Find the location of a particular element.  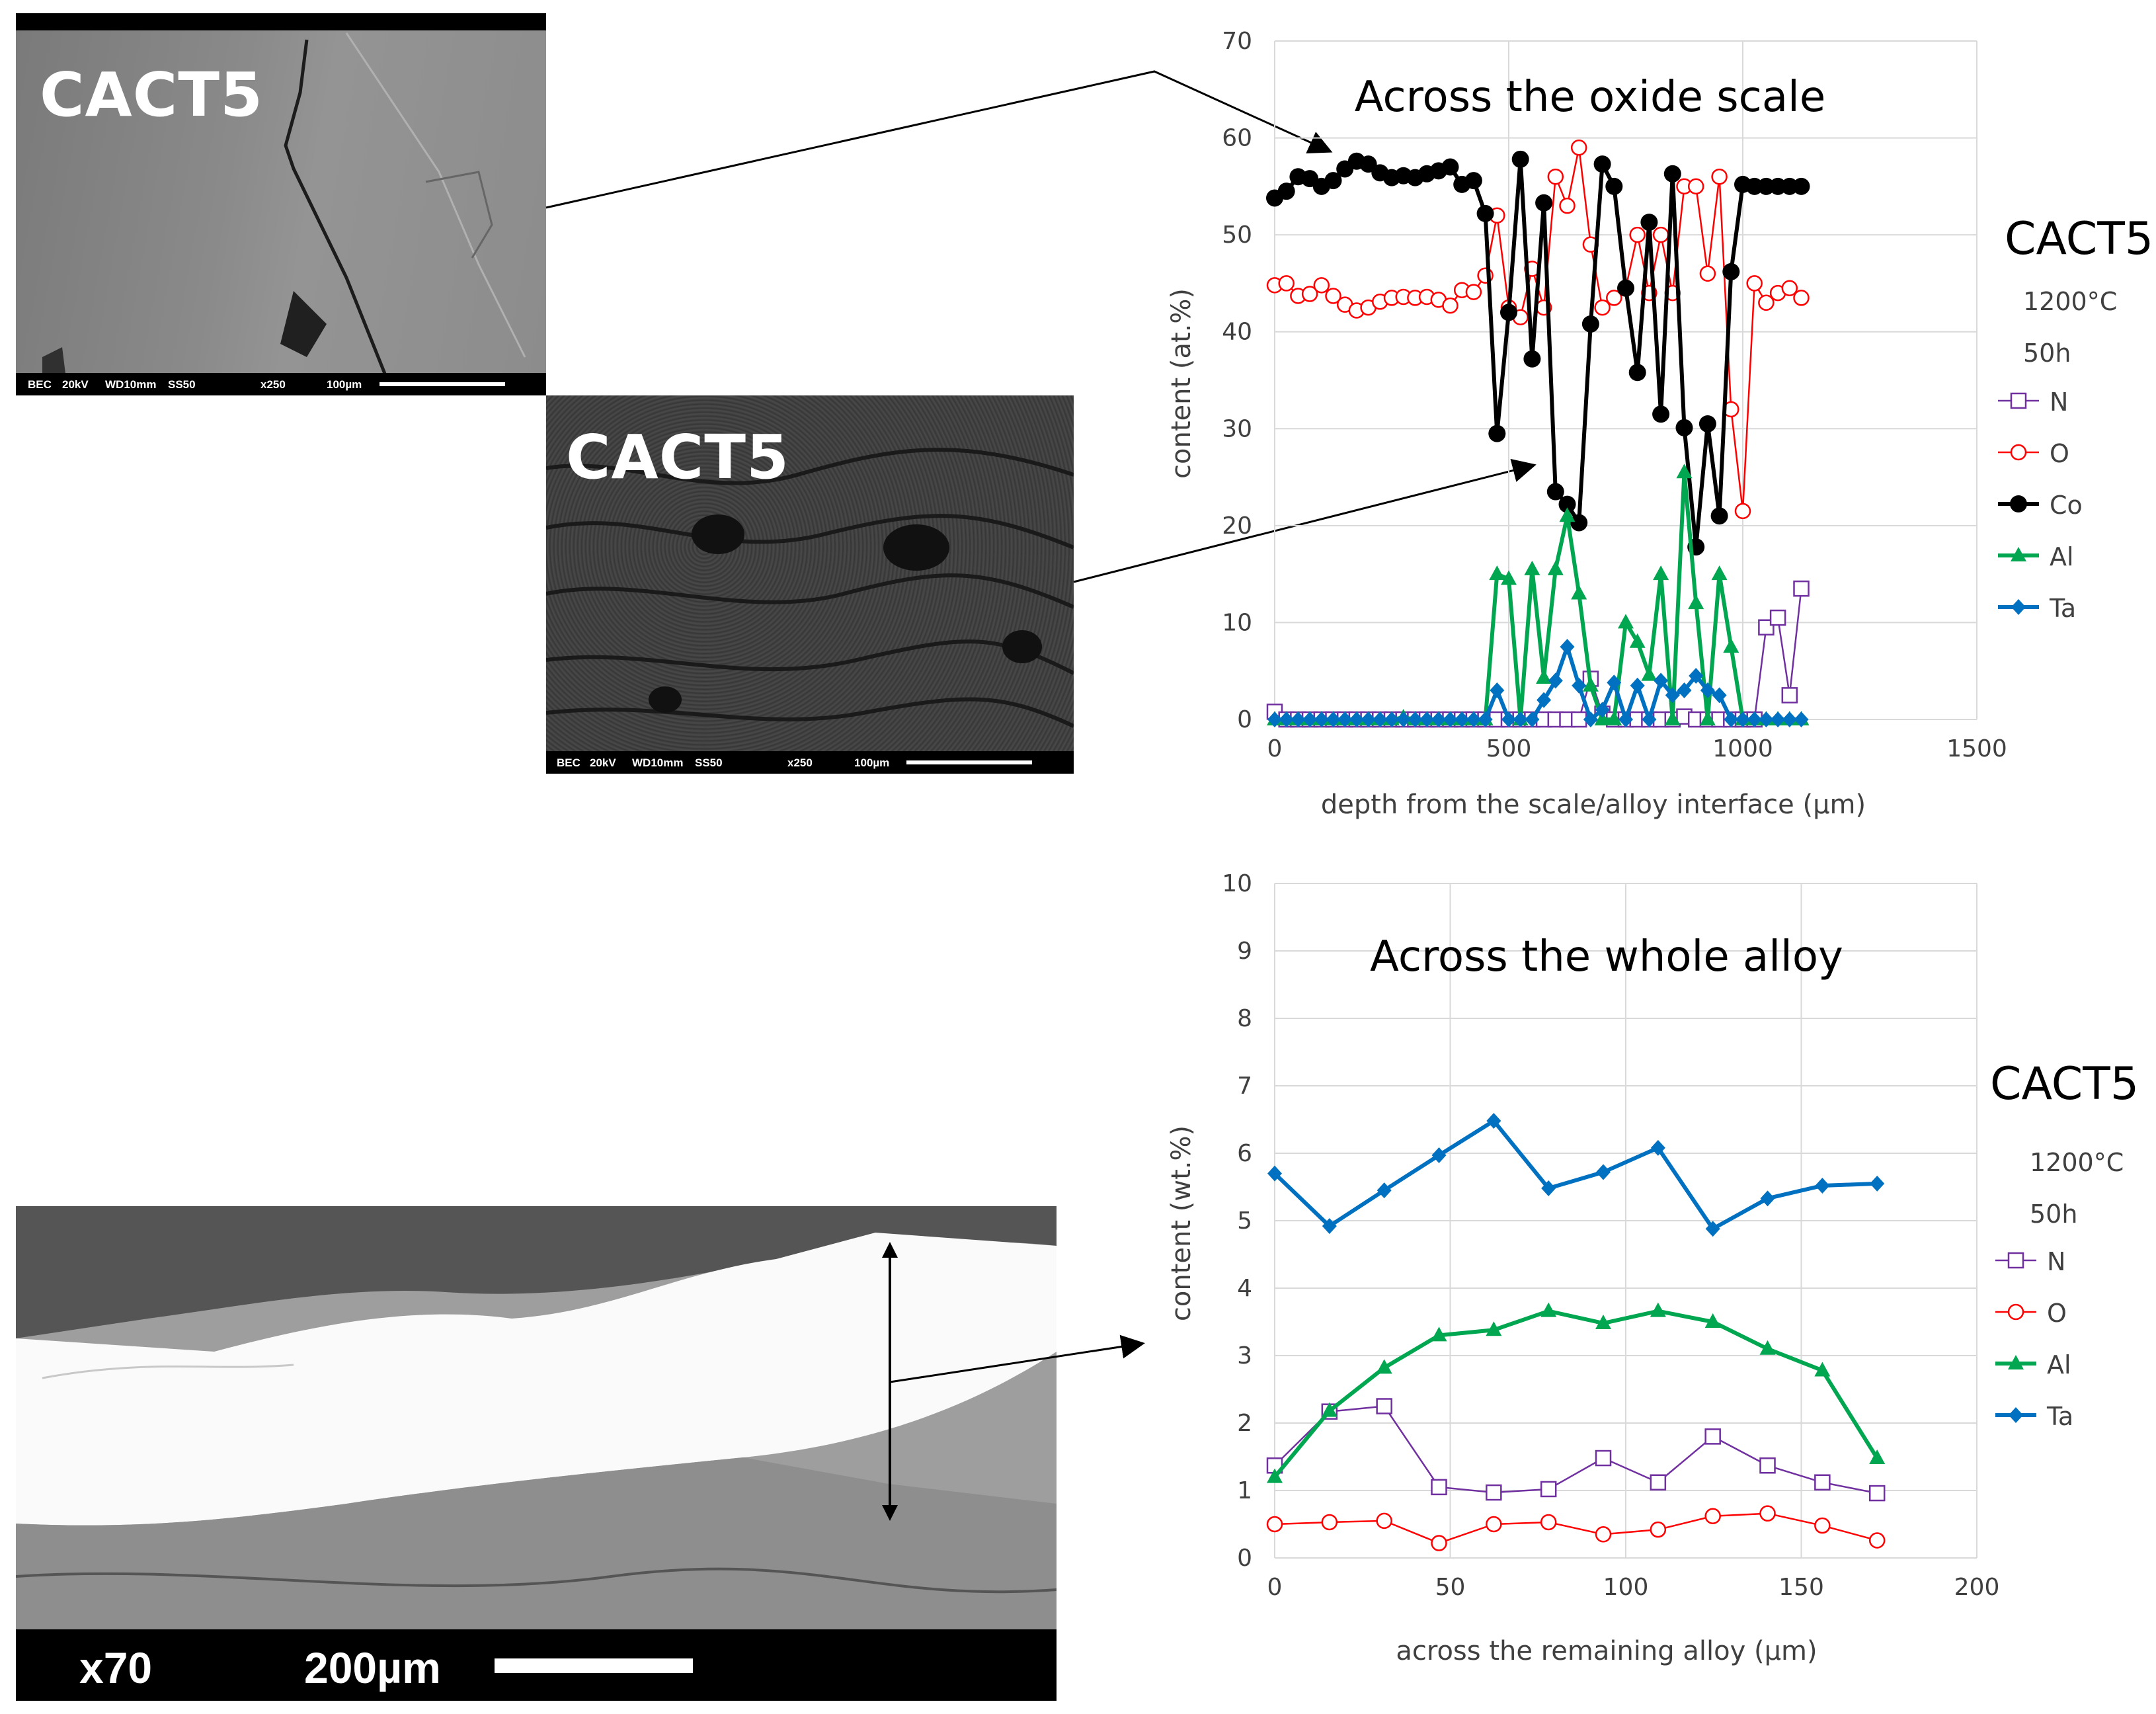

micrograph-top-mag: x250 is located at coordinates (273, 384).